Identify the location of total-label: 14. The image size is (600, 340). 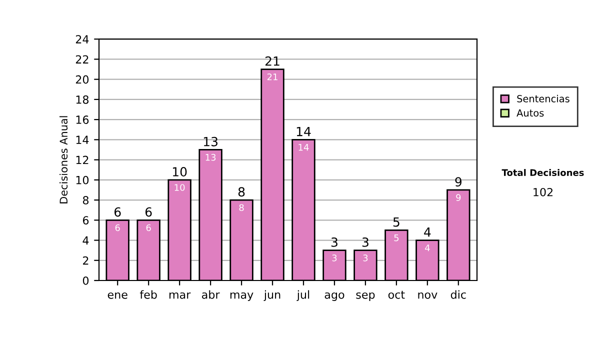
(303, 131).